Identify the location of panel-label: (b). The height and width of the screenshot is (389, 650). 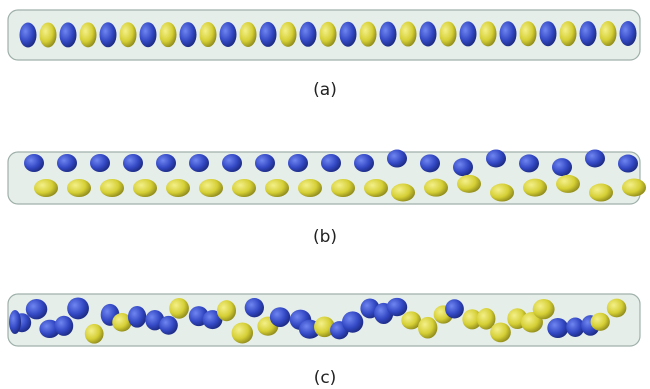
(325, 237).